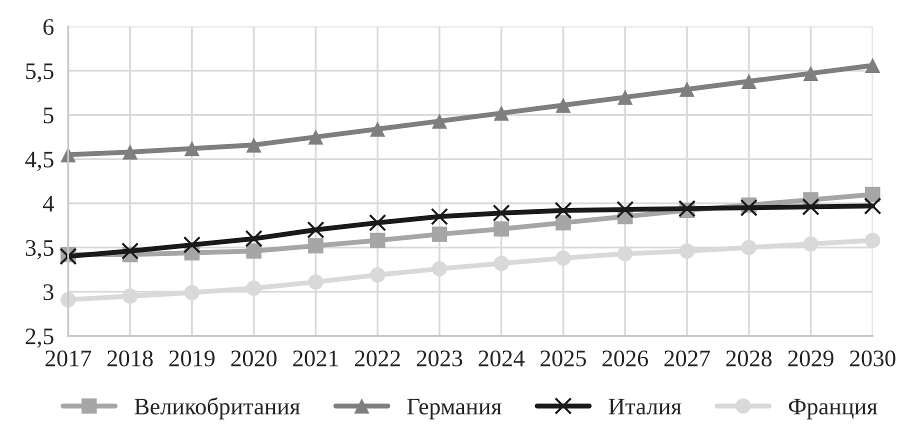 This screenshot has width=909, height=442. Describe the element at coordinates (39, 161) in the screenshot. I see `y-tick-label: 4,5` at that location.